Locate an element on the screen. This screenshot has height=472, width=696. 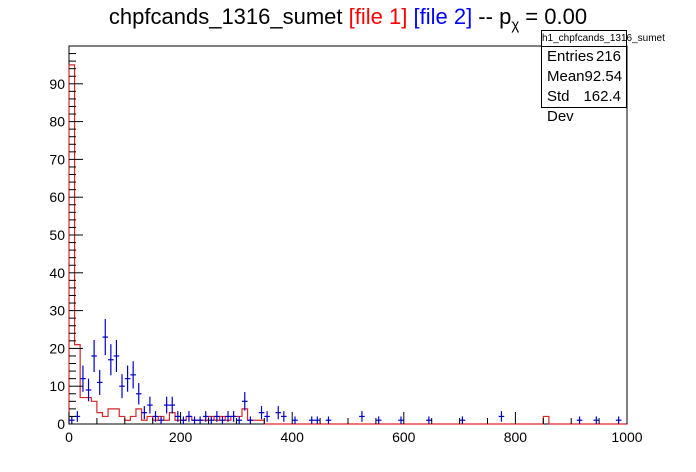
x-tick-label: 200 is located at coordinates (181, 437).